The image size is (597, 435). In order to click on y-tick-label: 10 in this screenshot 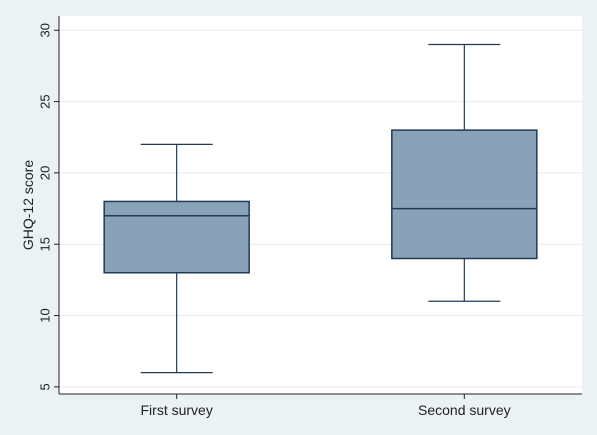, I will do `click(45, 315)`.